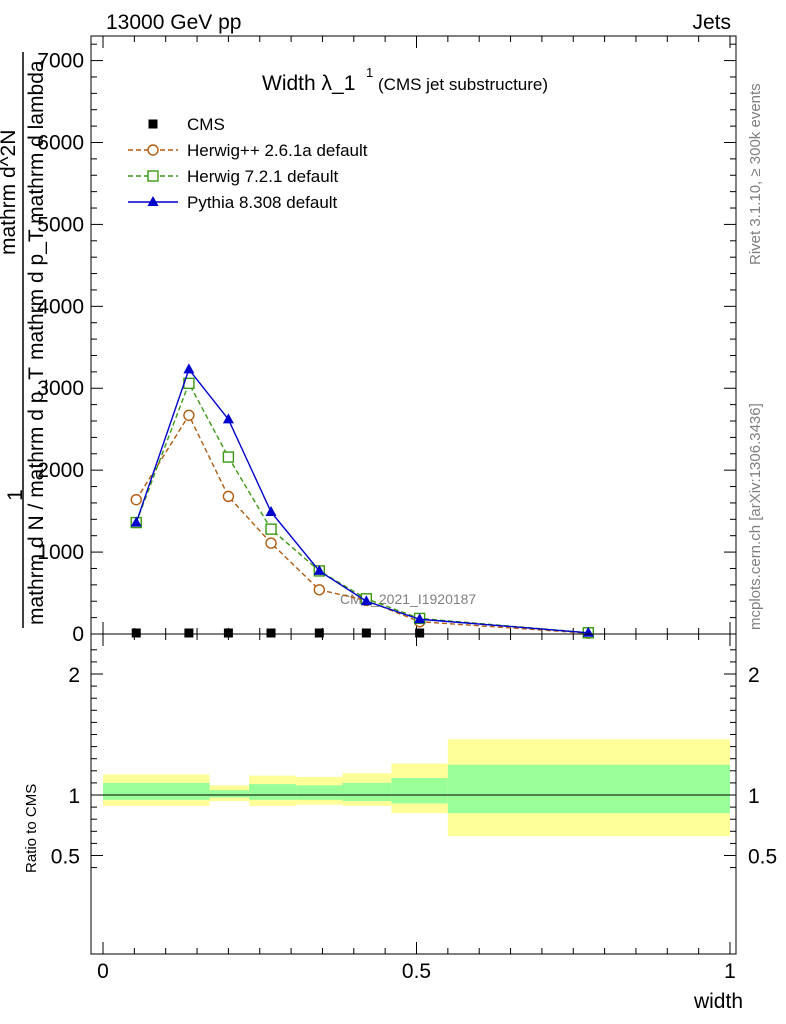  What do you see at coordinates (463, 84) in the screenshot?
I see `title-sub: (CMS jet substructure)` at bounding box center [463, 84].